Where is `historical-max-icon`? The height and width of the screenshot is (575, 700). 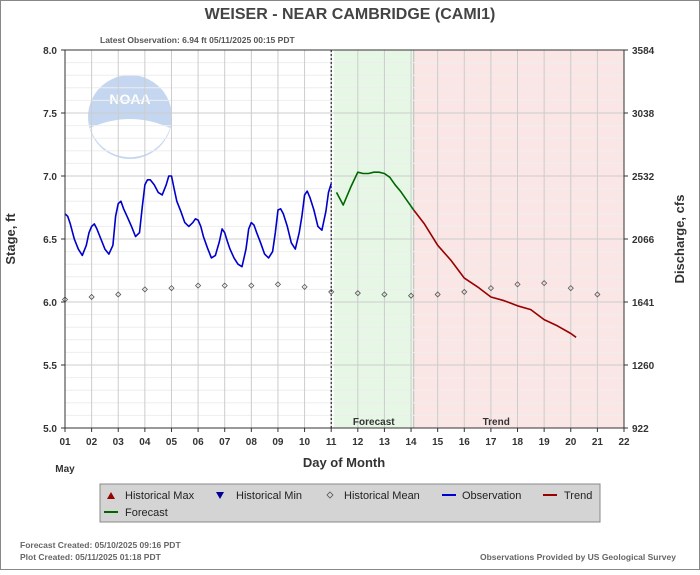
historical-max-icon is located at coordinates (111, 495).